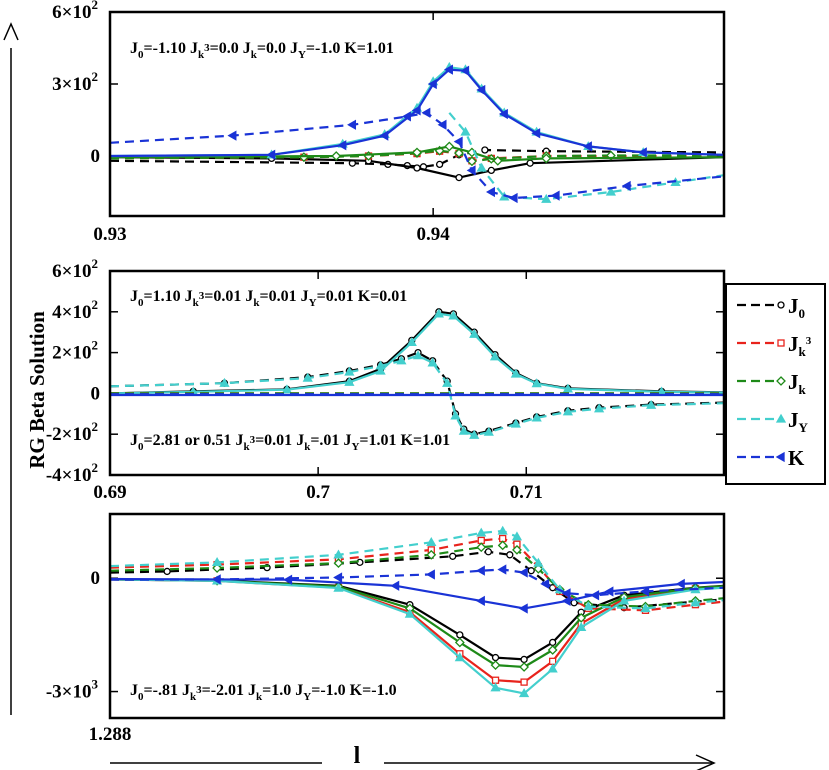 The image size is (829, 770). I want to click on legend-marker-jy, so click(781, 418).